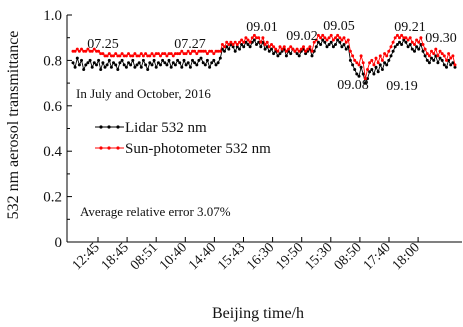 Image resolution: width=463 pixels, height=327 pixels. I want to click on date-label: 09.01, so click(262, 27).